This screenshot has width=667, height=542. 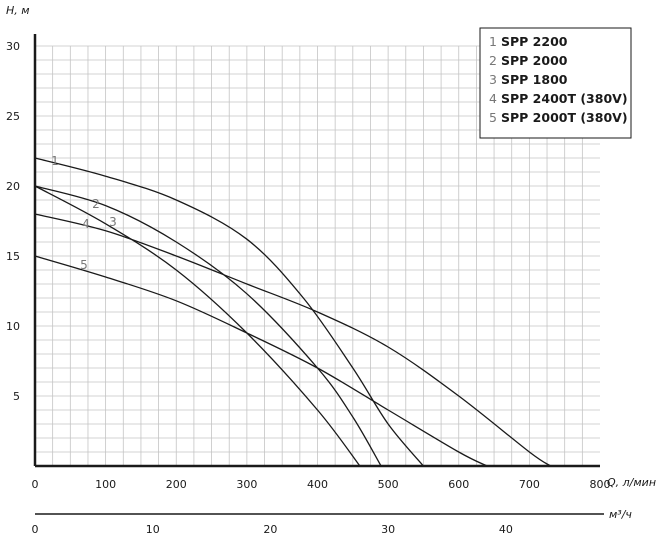 I want to click on y-tick-label: 30, so click(x=13, y=46).